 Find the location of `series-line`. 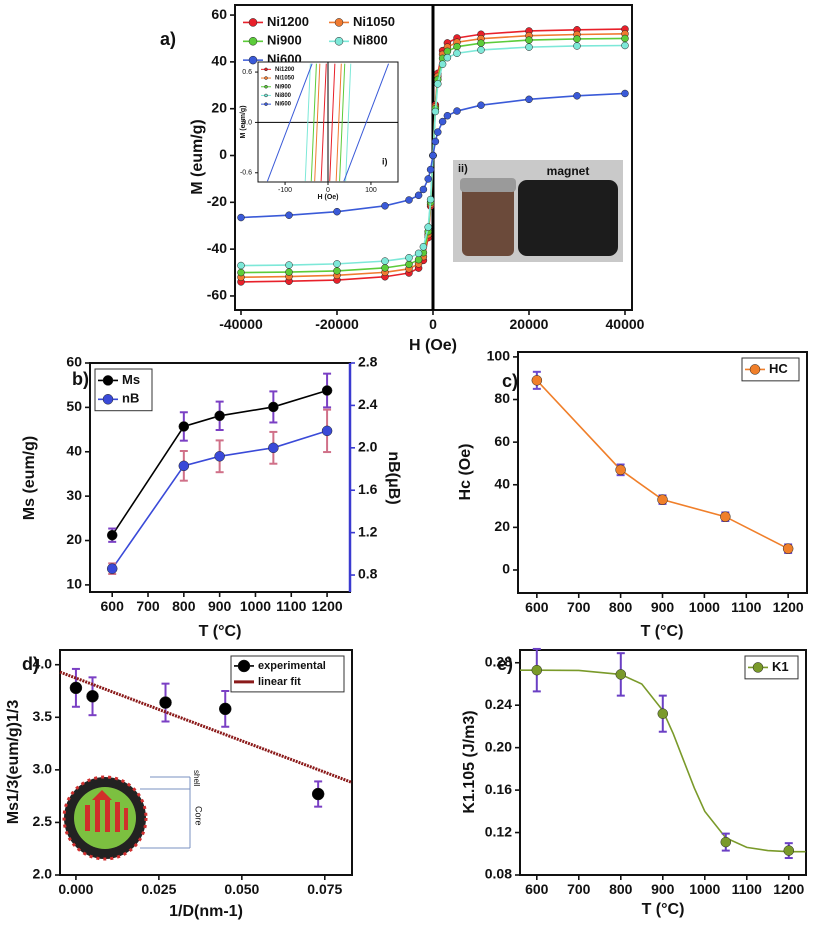

series-line is located at coordinates (328, 122).